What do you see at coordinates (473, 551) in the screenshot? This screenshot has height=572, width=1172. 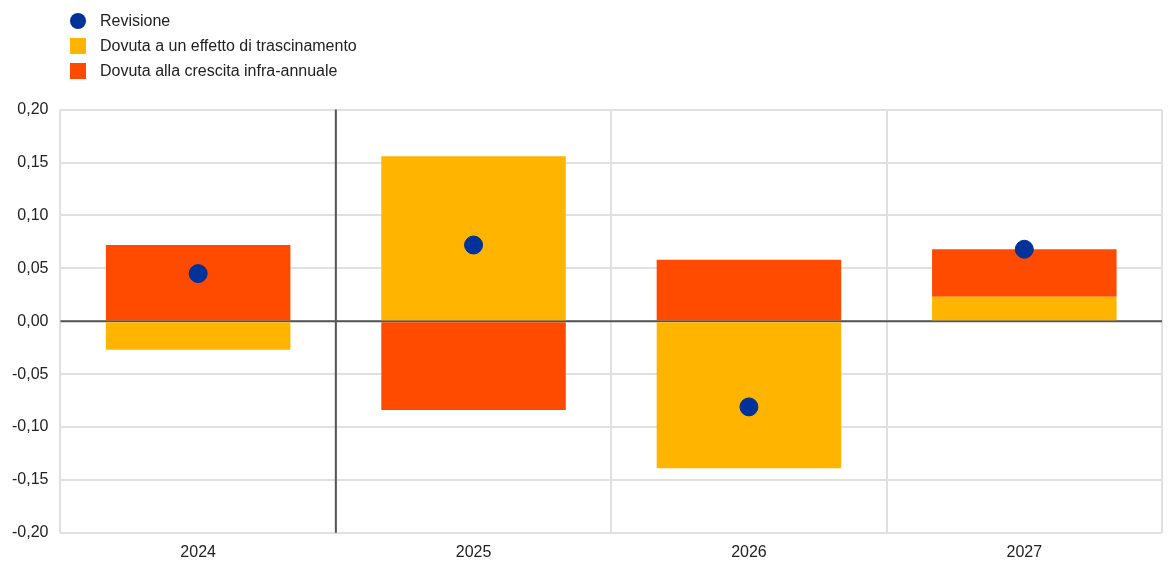 I see `x-tick-label: 2025` at bounding box center [473, 551].